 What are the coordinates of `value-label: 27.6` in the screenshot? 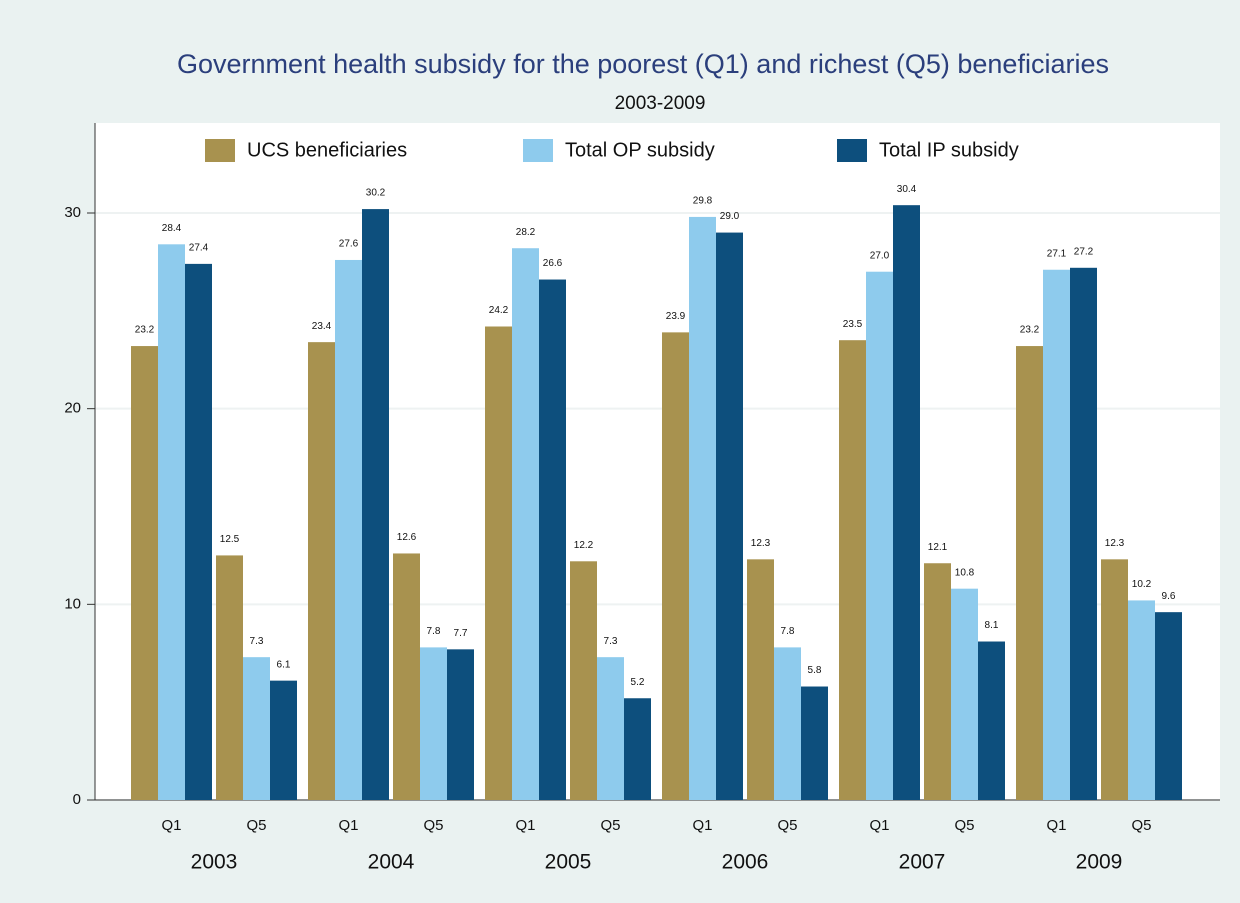 It's located at (349, 244).